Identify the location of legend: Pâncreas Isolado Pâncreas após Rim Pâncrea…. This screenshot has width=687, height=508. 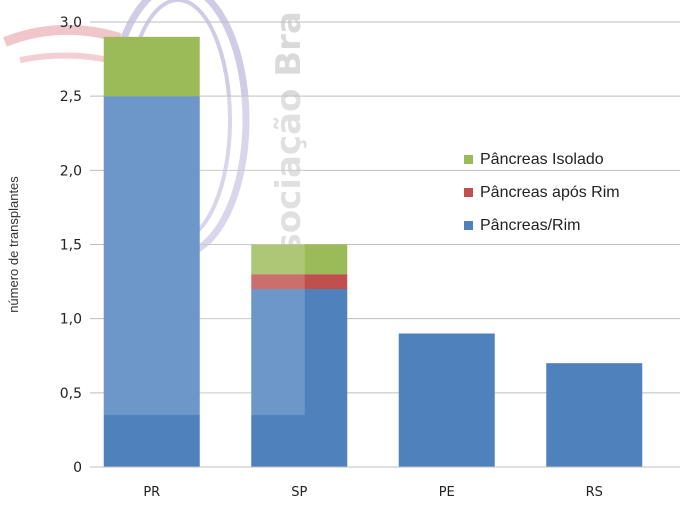
(542, 192).